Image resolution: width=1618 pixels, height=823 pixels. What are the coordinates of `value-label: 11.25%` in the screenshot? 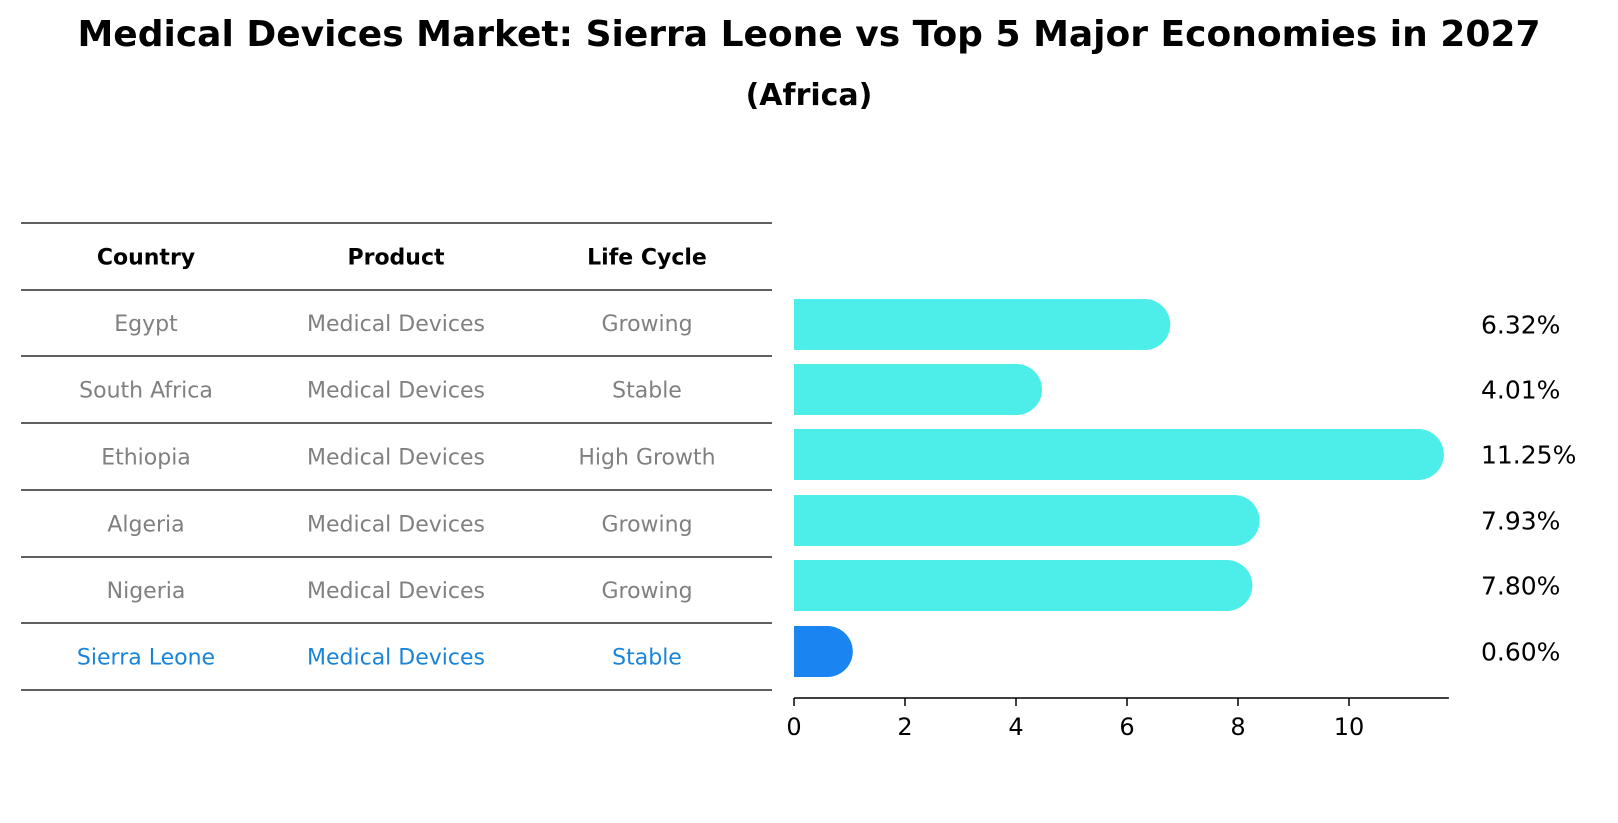 It's located at (1528, 455).